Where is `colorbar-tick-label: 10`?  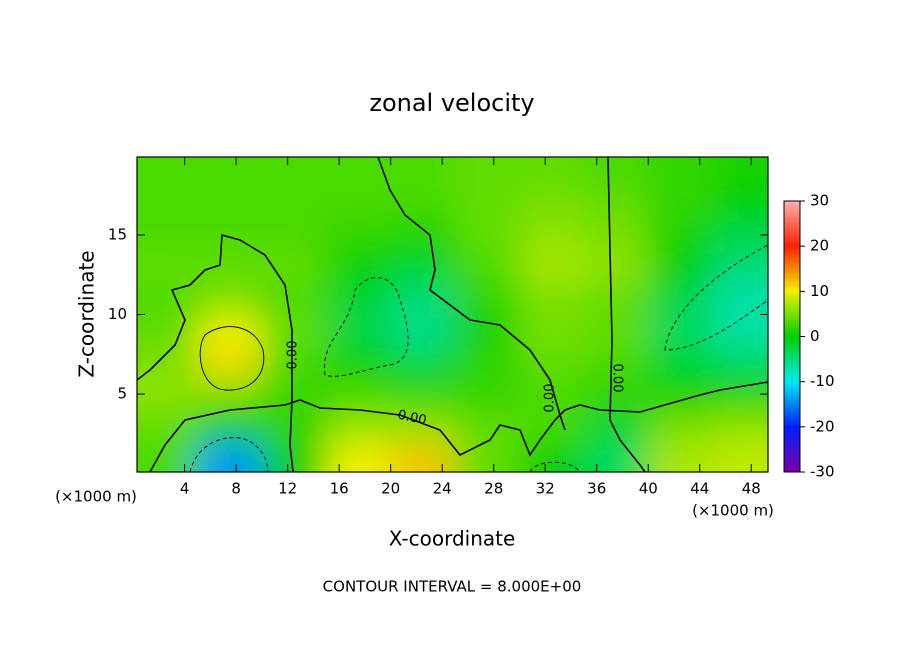
colorbar-tick-label: 10 is located at coordinates (819, 291).